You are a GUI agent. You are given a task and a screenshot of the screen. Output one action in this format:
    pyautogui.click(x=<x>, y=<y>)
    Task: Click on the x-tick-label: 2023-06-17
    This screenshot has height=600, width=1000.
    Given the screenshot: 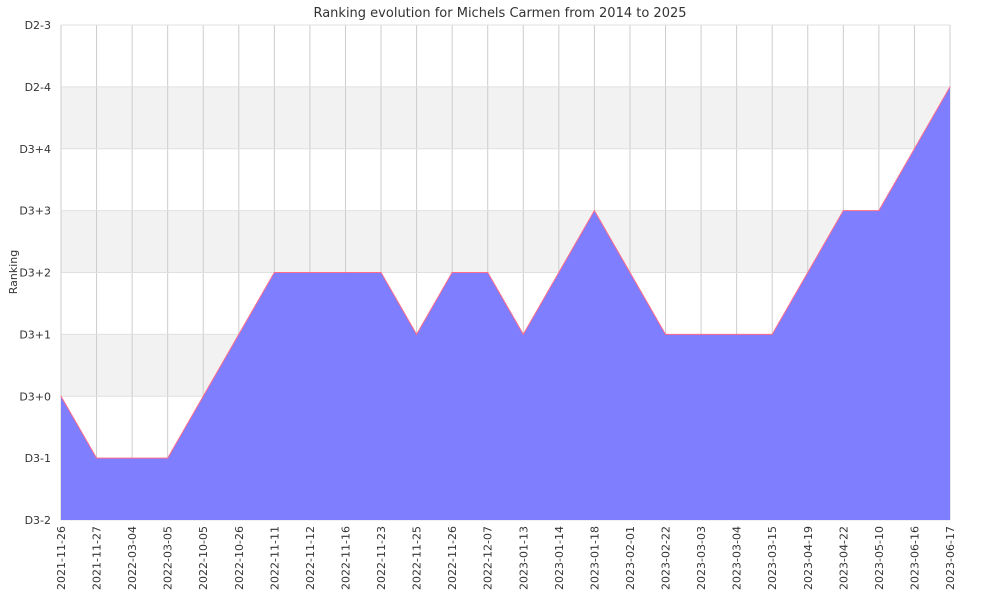 What is the action you would take?
    pyautogui.click(x=950, y=558)
    